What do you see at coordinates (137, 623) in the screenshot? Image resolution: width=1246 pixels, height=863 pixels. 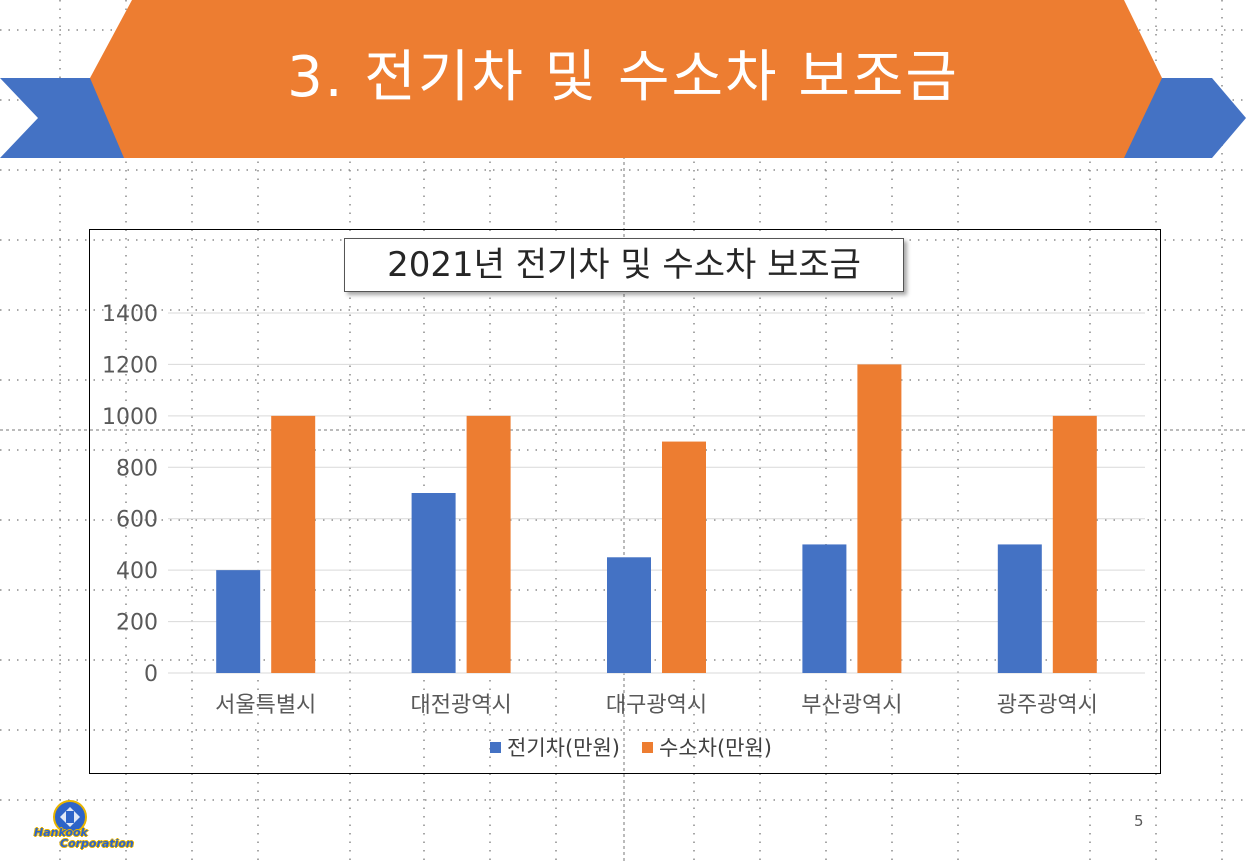 I see `y-tick-label: 200` at bounding box center [137, 623].